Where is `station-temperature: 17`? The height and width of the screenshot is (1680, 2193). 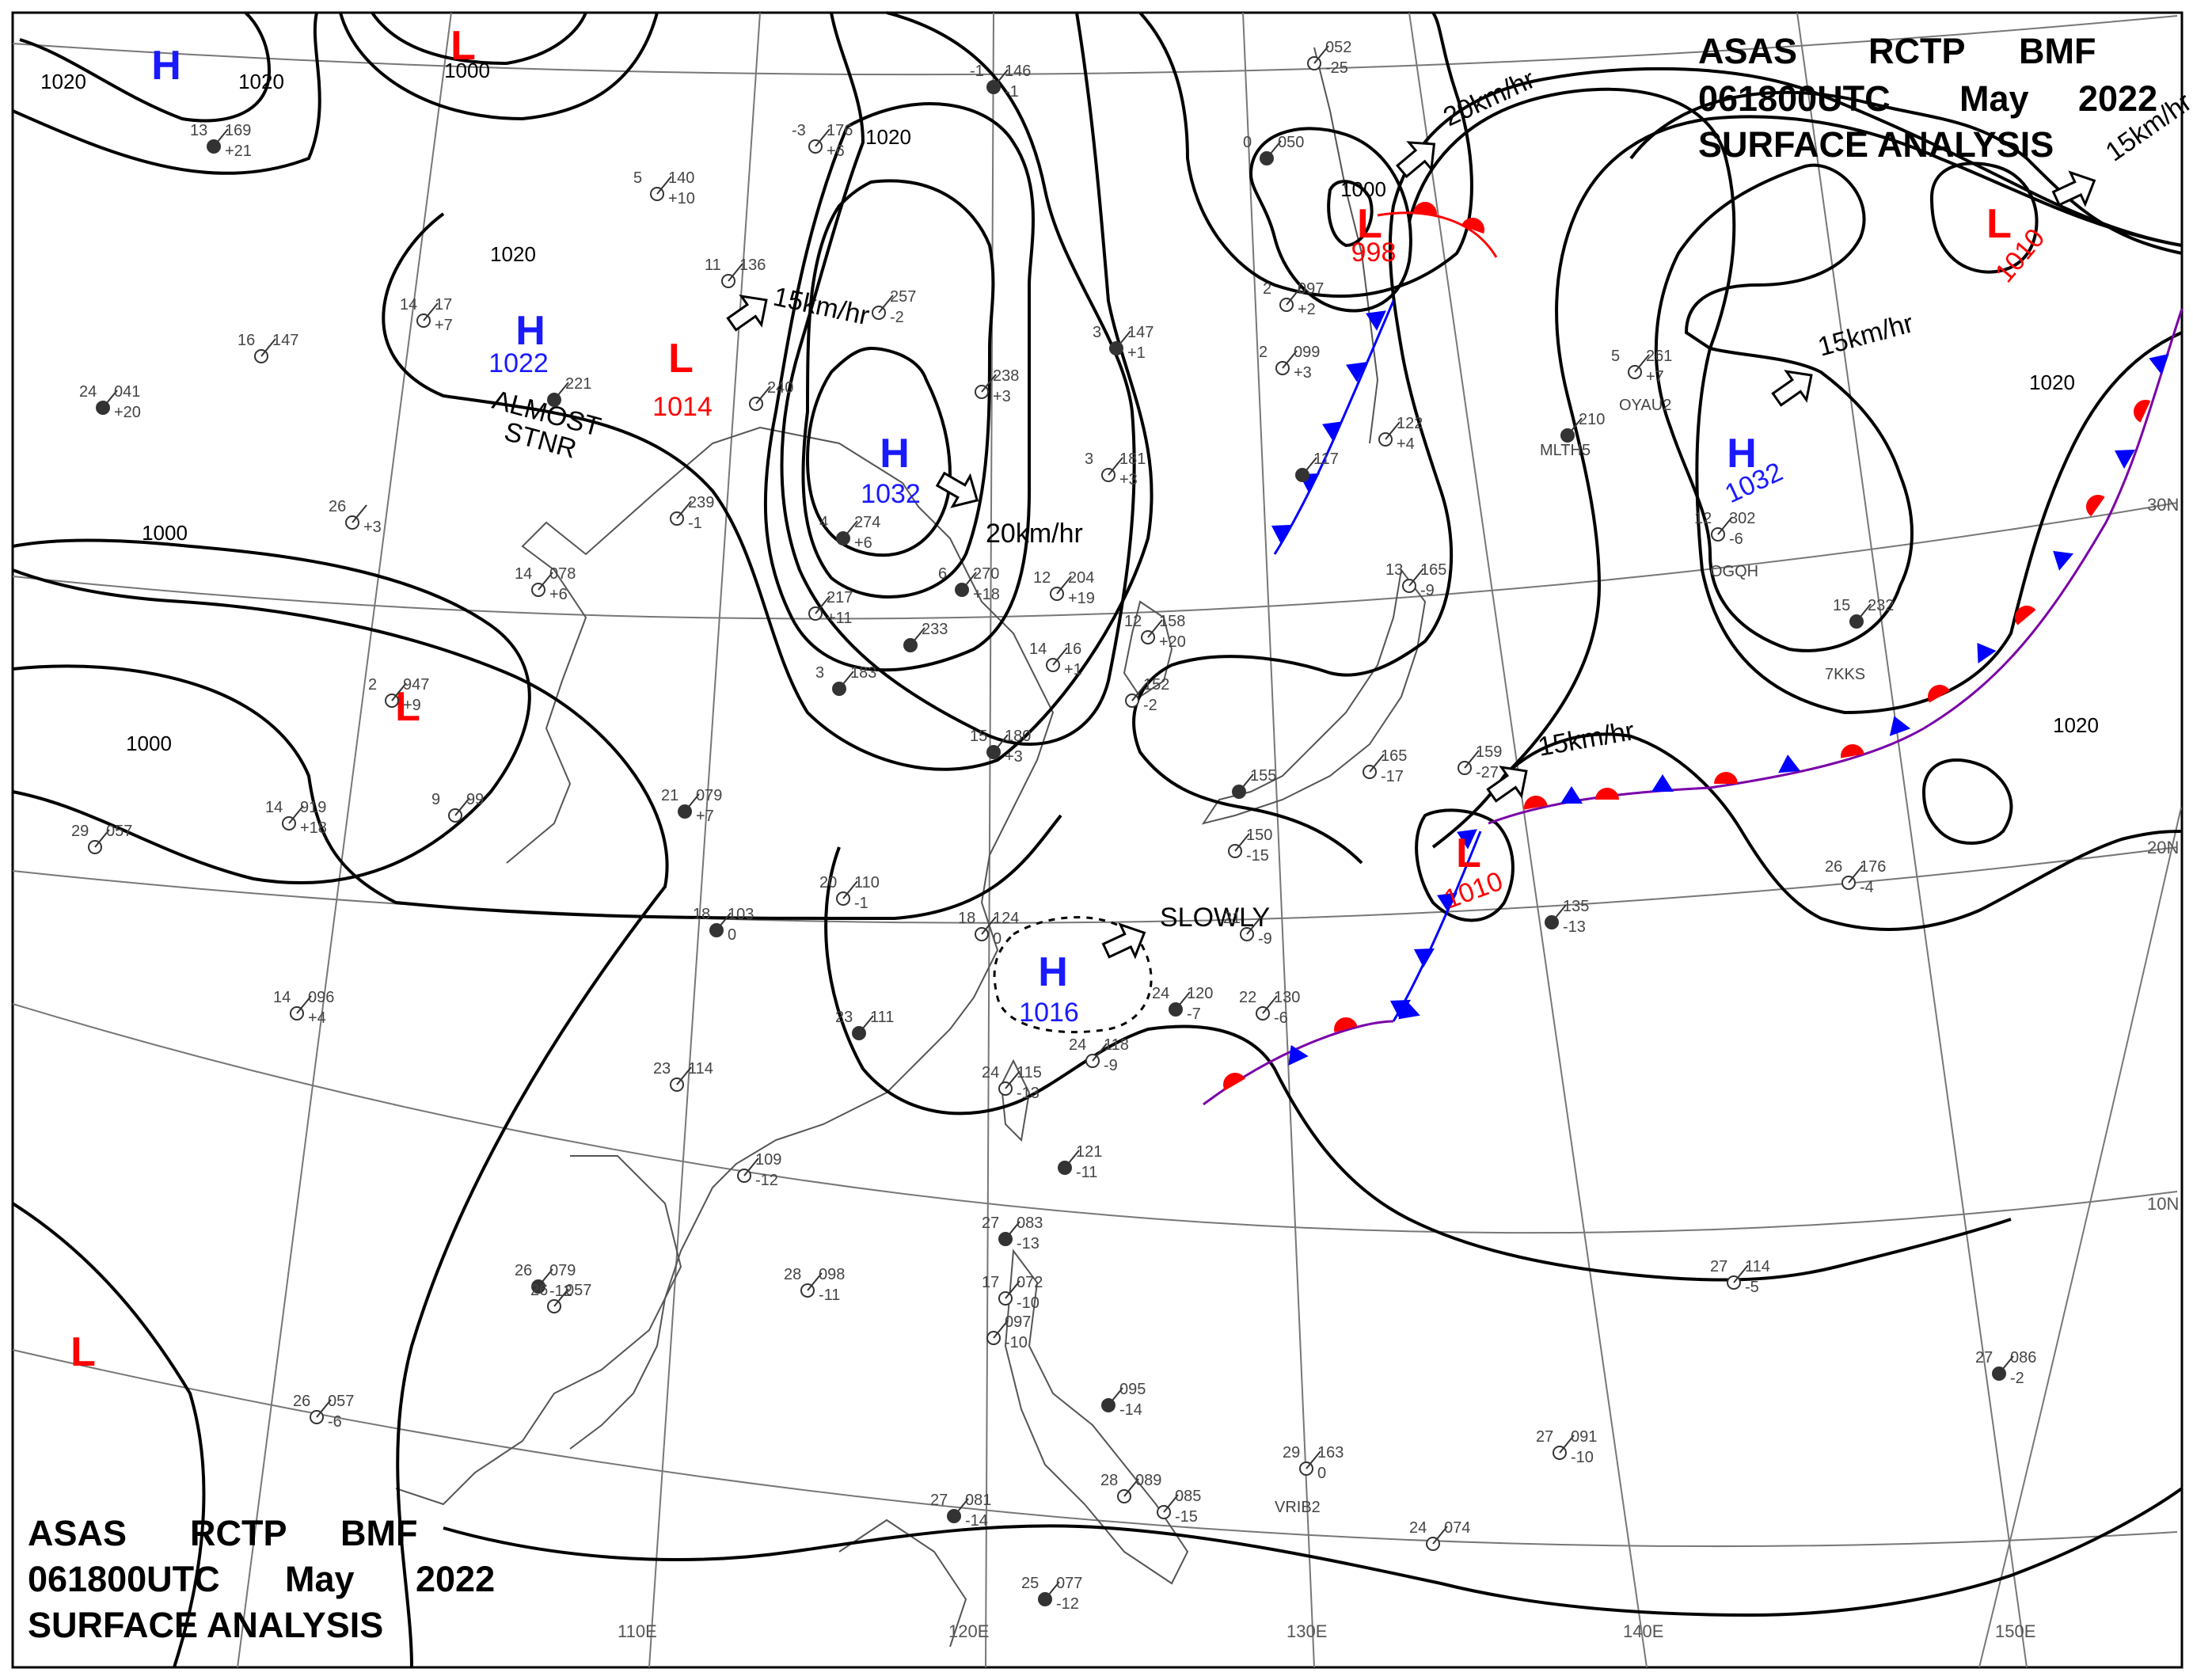 station-temperature: 17 is located at coordinates (991, 1282).